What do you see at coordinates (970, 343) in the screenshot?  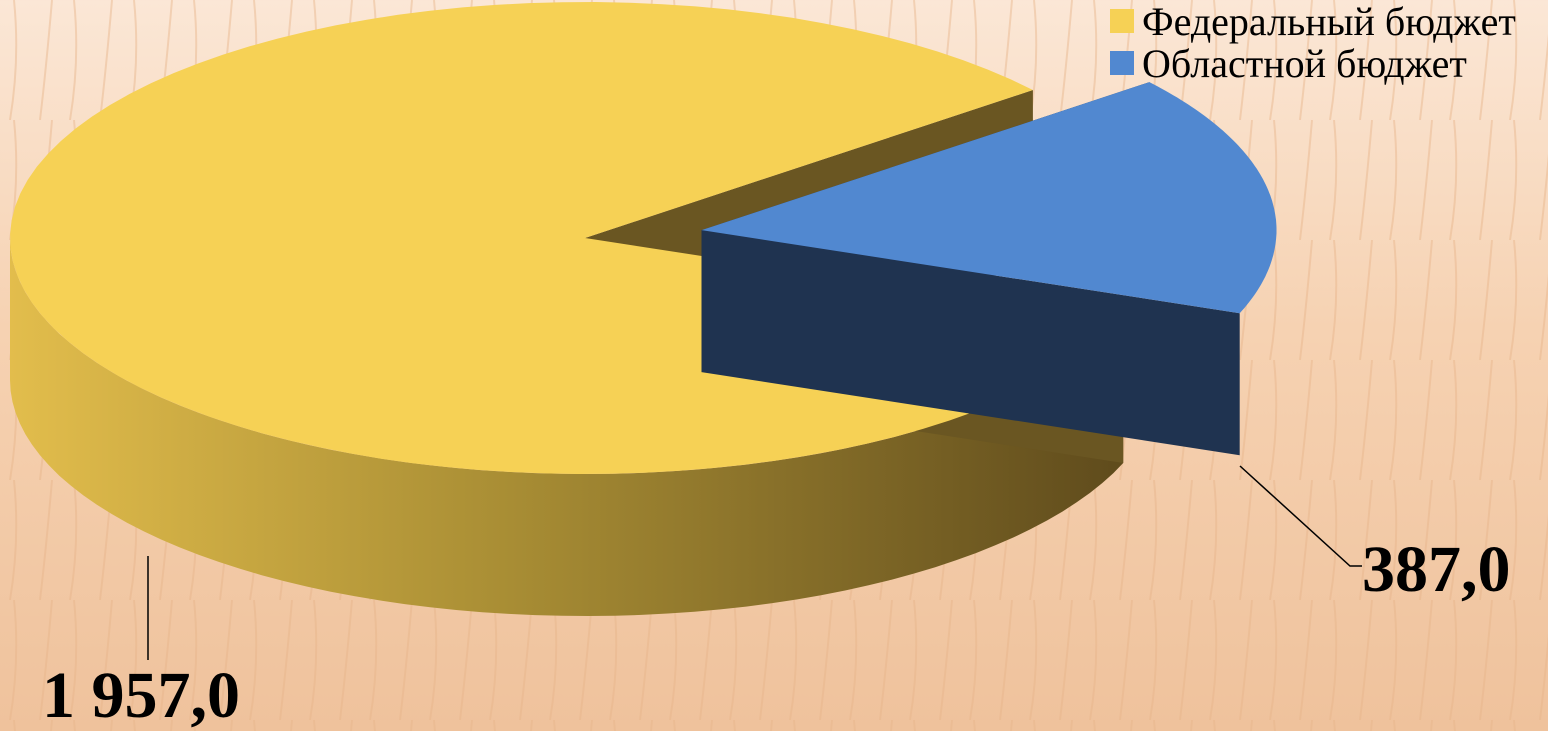 I see `pie-slice-cut-1-b` at bounding box center [970, 343].